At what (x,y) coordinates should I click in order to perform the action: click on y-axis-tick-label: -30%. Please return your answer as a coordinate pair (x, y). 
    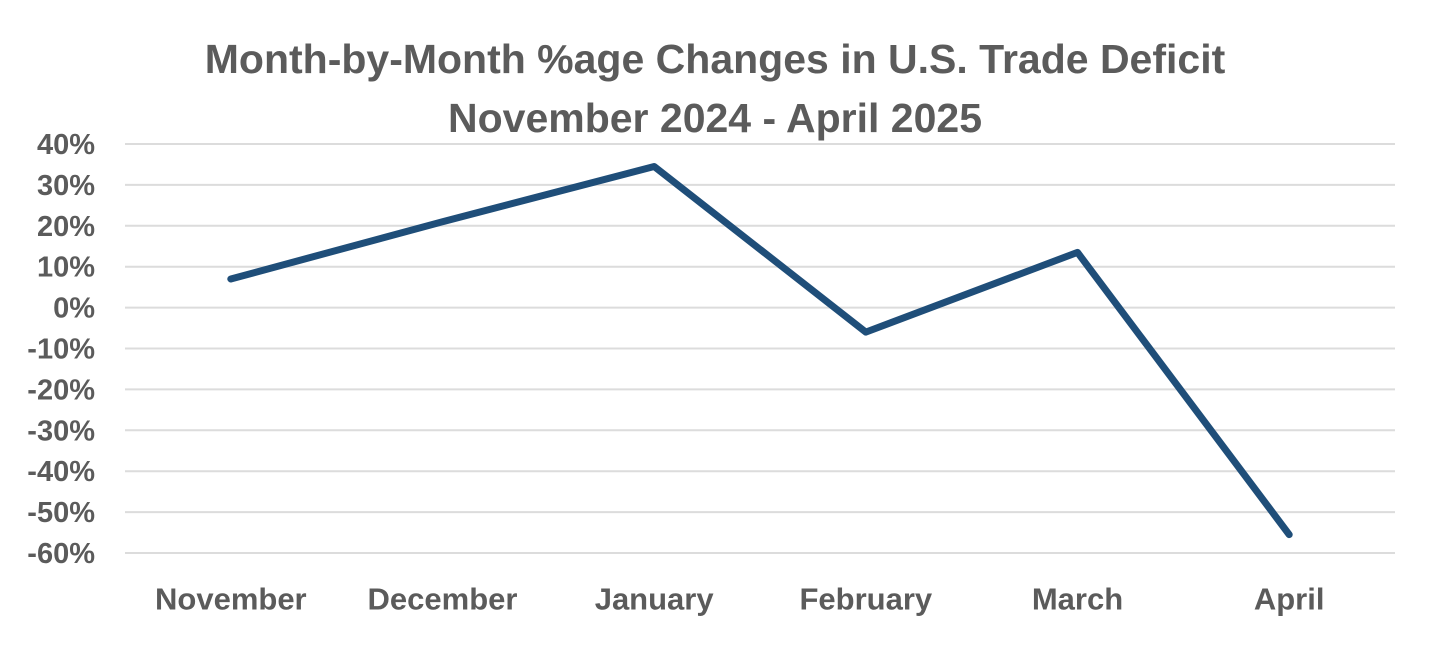
    Looking at the image, I should click on (61, 431).